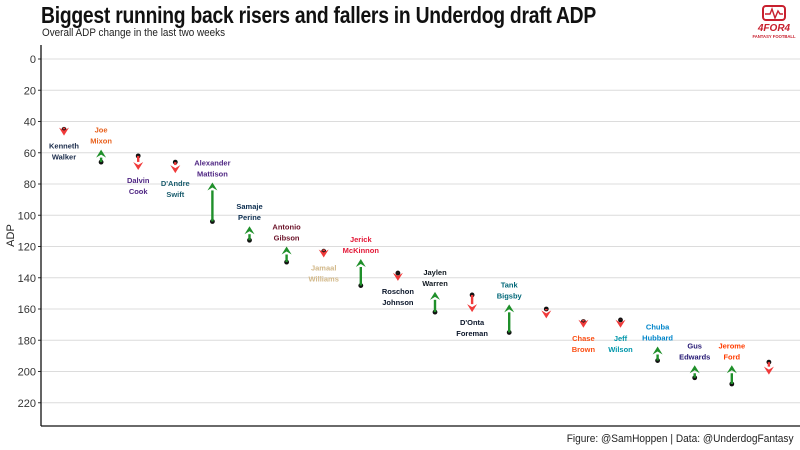 The width and height of the screenshot is (800, 450). I want to click on player-mark: Gus Edwards, so click(694, 361).